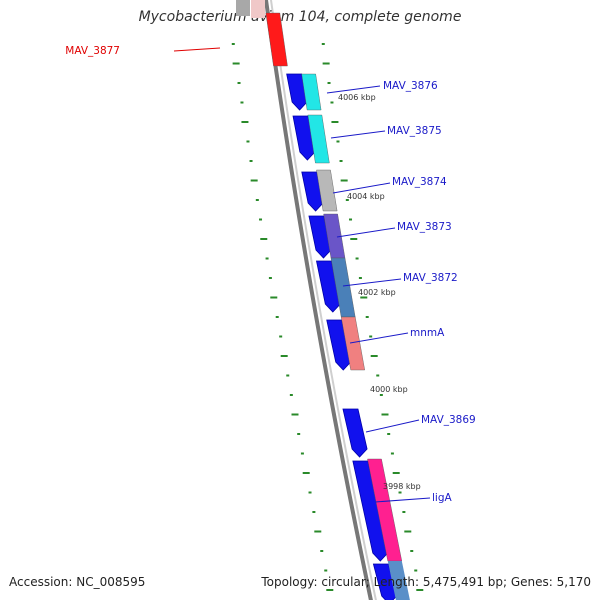  What do you see at coordinates (424, 227) in the screenshot?
I see `gene-label-mav_3873: MAV_3873` at bounding box center [424, 227].